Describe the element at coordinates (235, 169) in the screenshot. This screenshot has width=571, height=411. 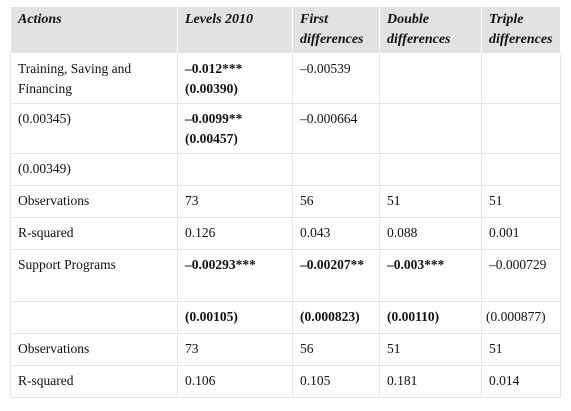
I see `cell-levels` at that location.